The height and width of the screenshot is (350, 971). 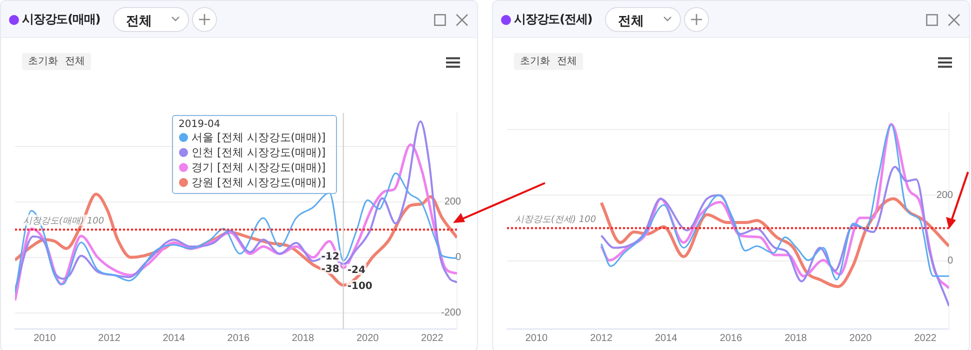 What do you see at coordinates (200, 124) in the screenshot?
I see `legend-title: 2019-04` at bounding box center [200, 124].